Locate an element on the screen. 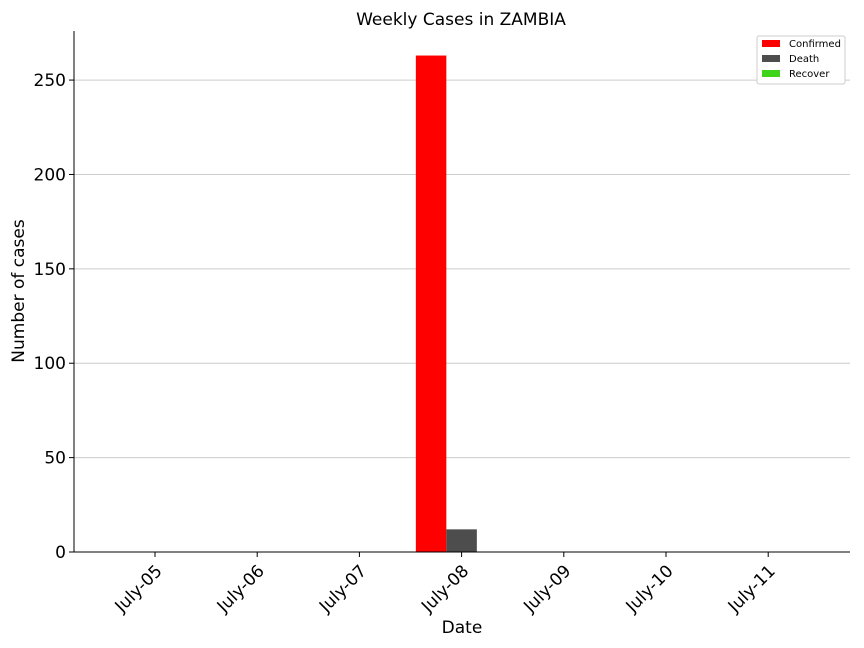 The height and width of the screenshot is (648, 864). y-ticks: 0 50 100 150 200 250 is located at coordinates (54, 317).